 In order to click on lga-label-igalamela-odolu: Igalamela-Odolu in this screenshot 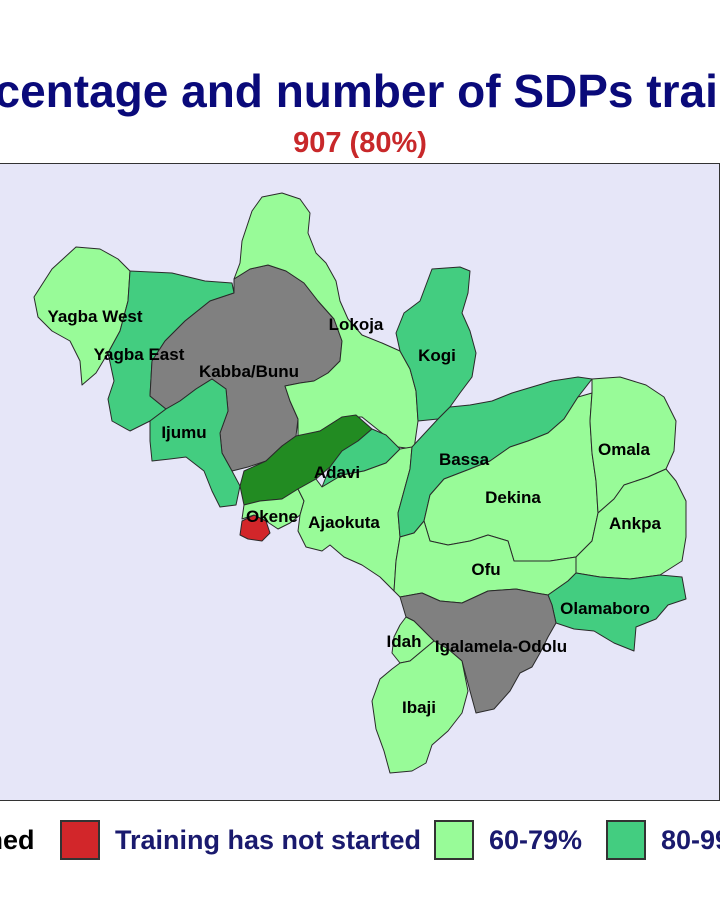, I will do `click(501, 646)`.